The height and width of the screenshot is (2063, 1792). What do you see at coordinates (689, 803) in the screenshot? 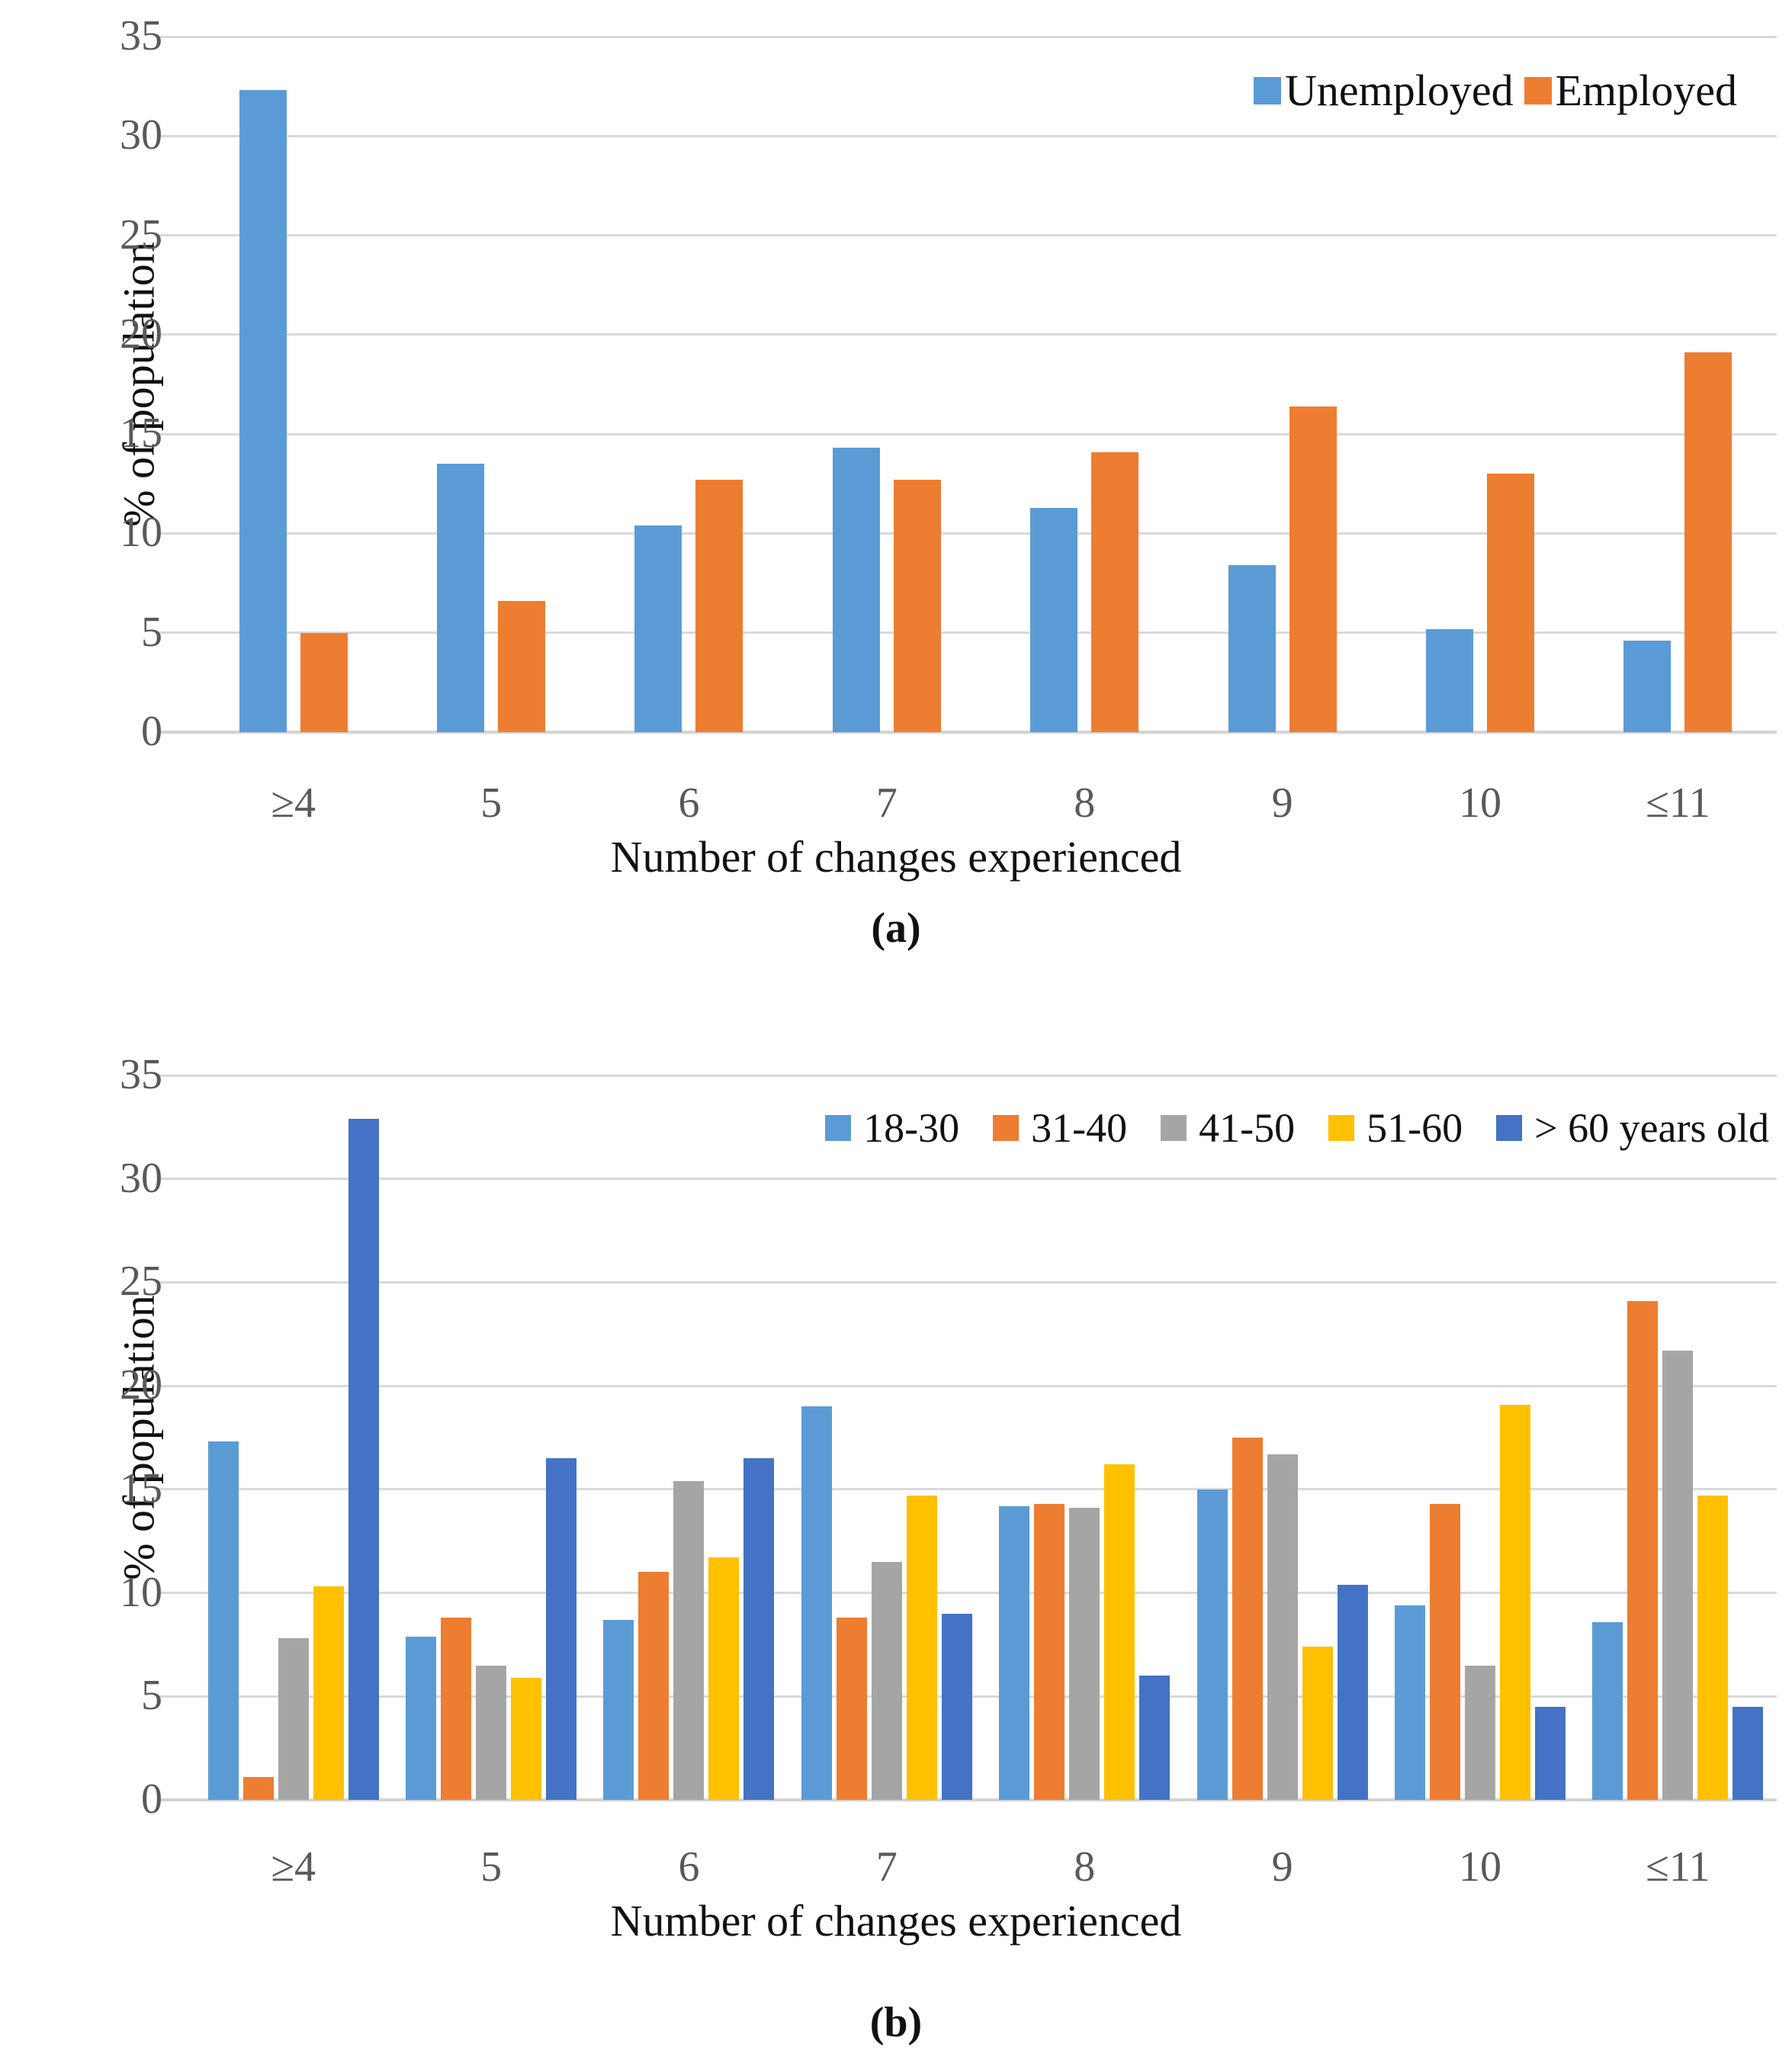
I see `x-tick-6: 6` at bounding box center [689, 803].